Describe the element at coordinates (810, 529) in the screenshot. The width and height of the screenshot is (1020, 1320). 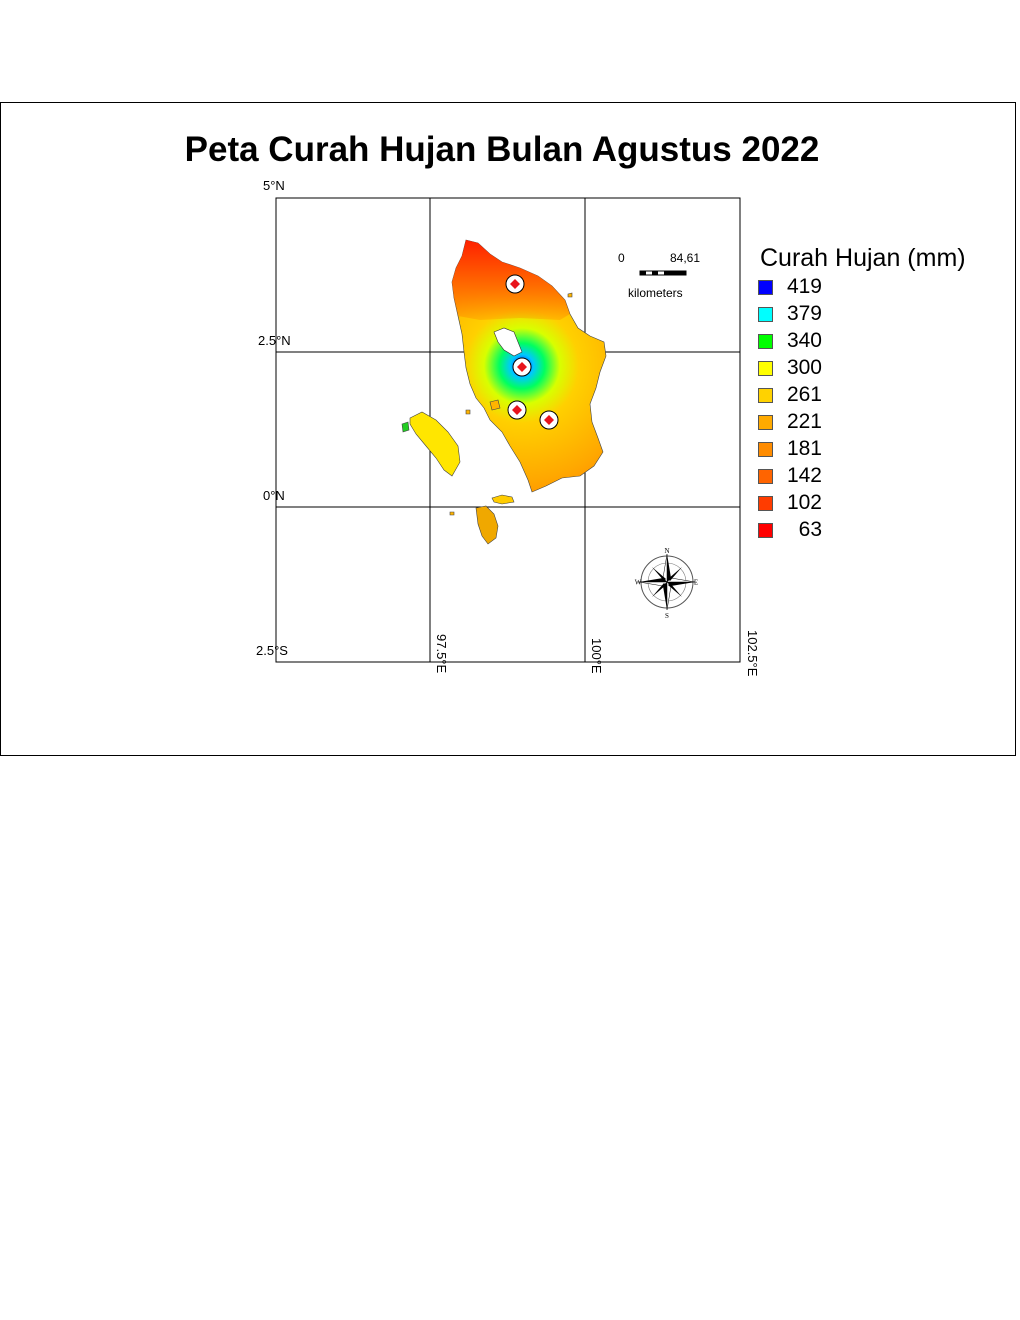
I see `legend-label: 63` at that location.